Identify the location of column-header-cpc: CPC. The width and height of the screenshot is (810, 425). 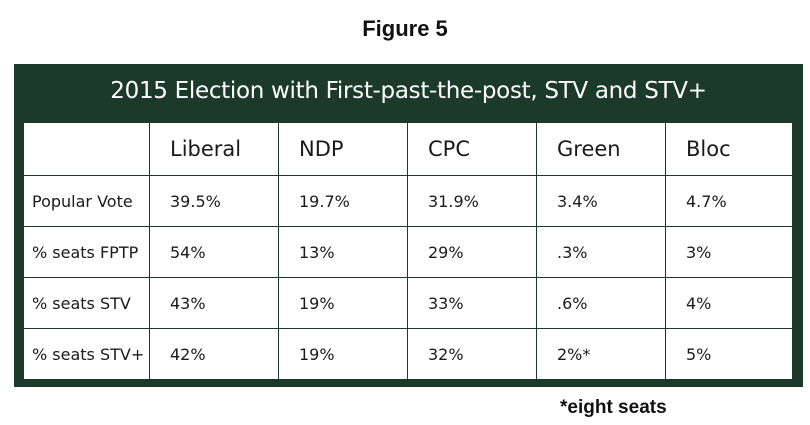
(472, 149).